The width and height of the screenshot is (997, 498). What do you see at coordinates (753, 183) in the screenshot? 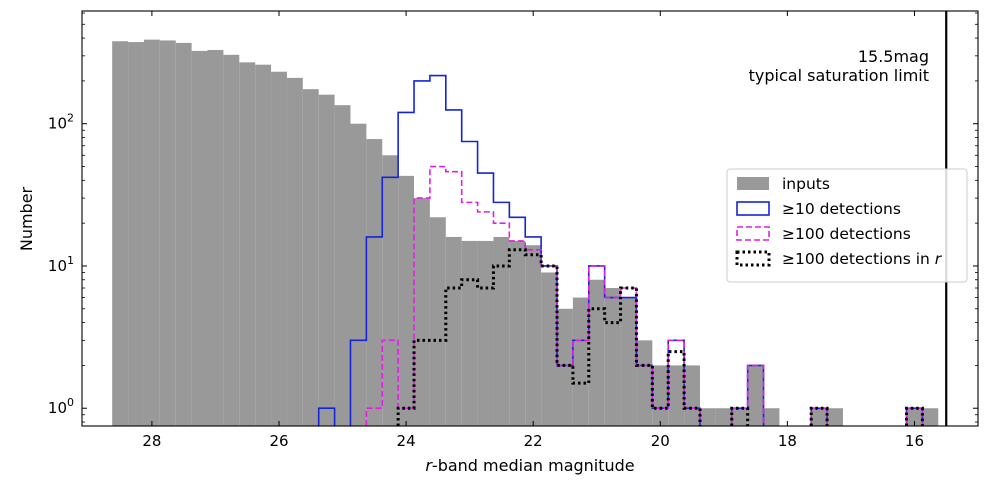
I see `legend-swatch-inputs` at bounding box center [753, 183].